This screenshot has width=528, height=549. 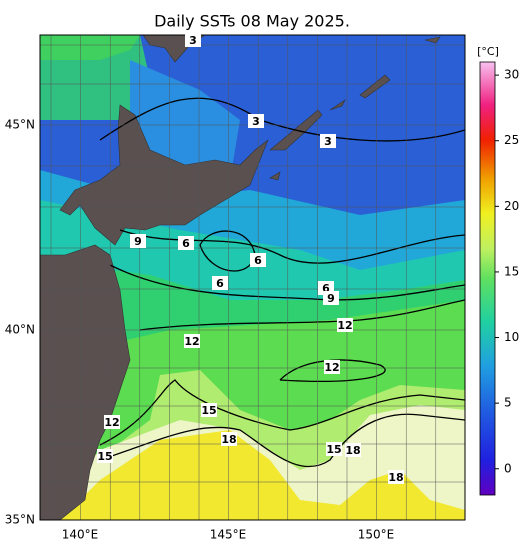 What do you see at coordinates (164, 175) in the screenshot?
I see `hokkaido` at bounding box center [164, 175].